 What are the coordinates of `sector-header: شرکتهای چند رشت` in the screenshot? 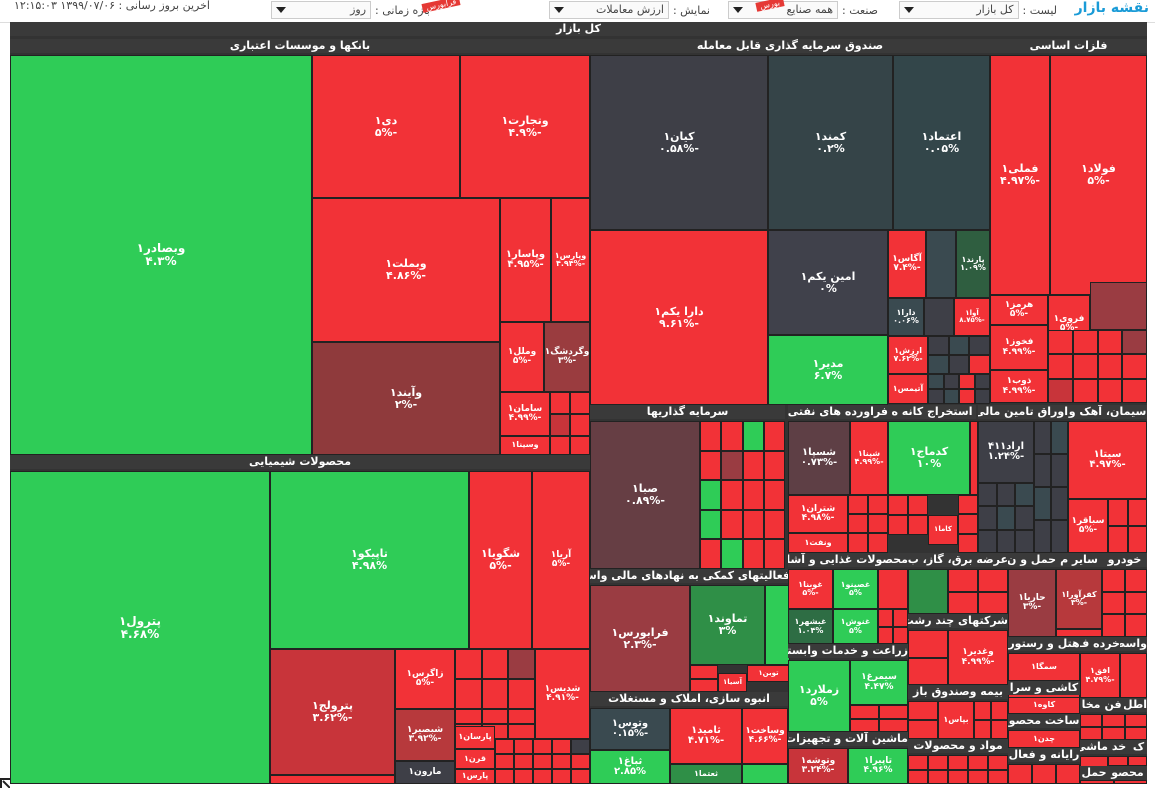 It's located at (958, 621).